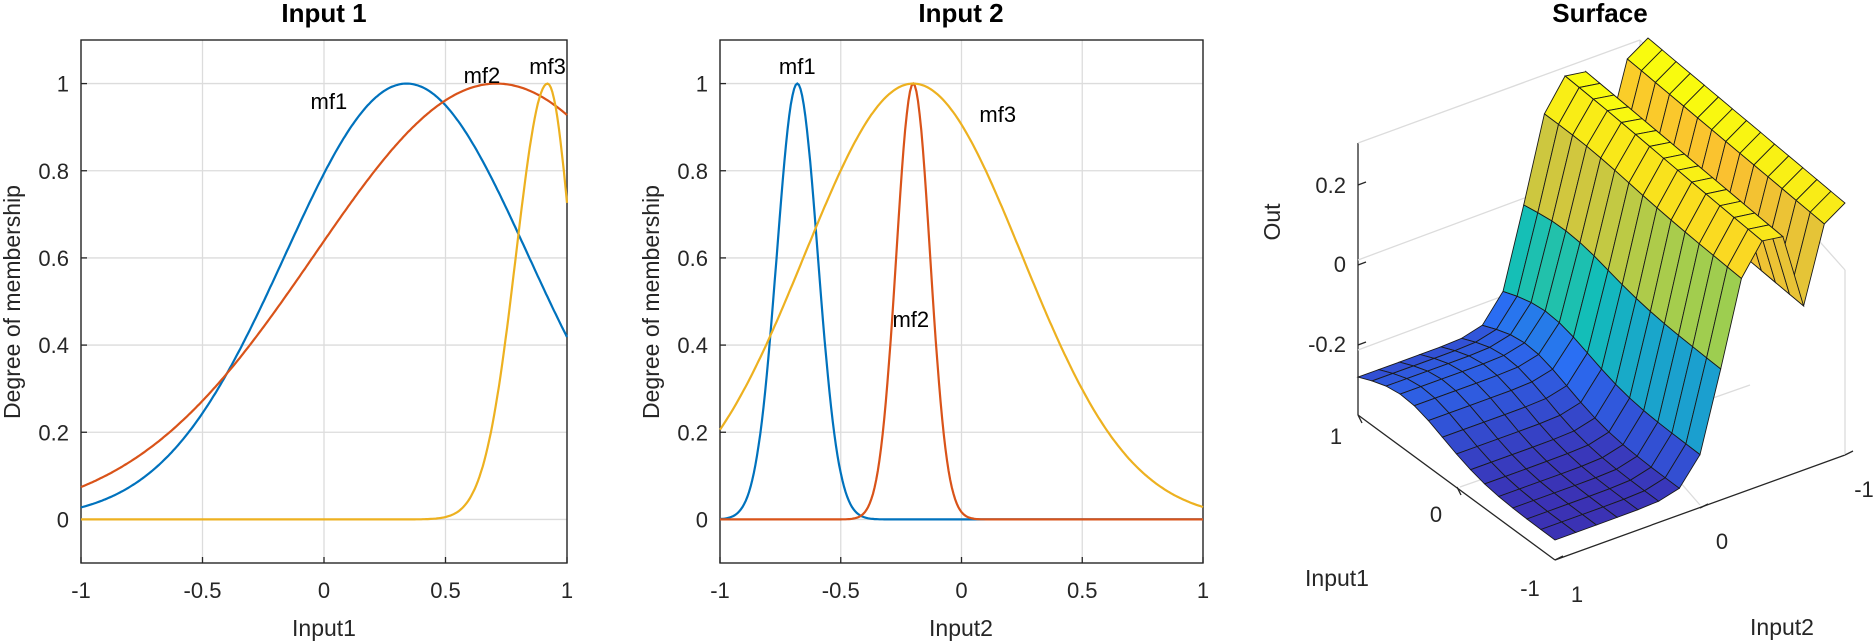 The image size is (1876, 644). I want to click on surface-z-axis-label: Out, so click(1272, 222).